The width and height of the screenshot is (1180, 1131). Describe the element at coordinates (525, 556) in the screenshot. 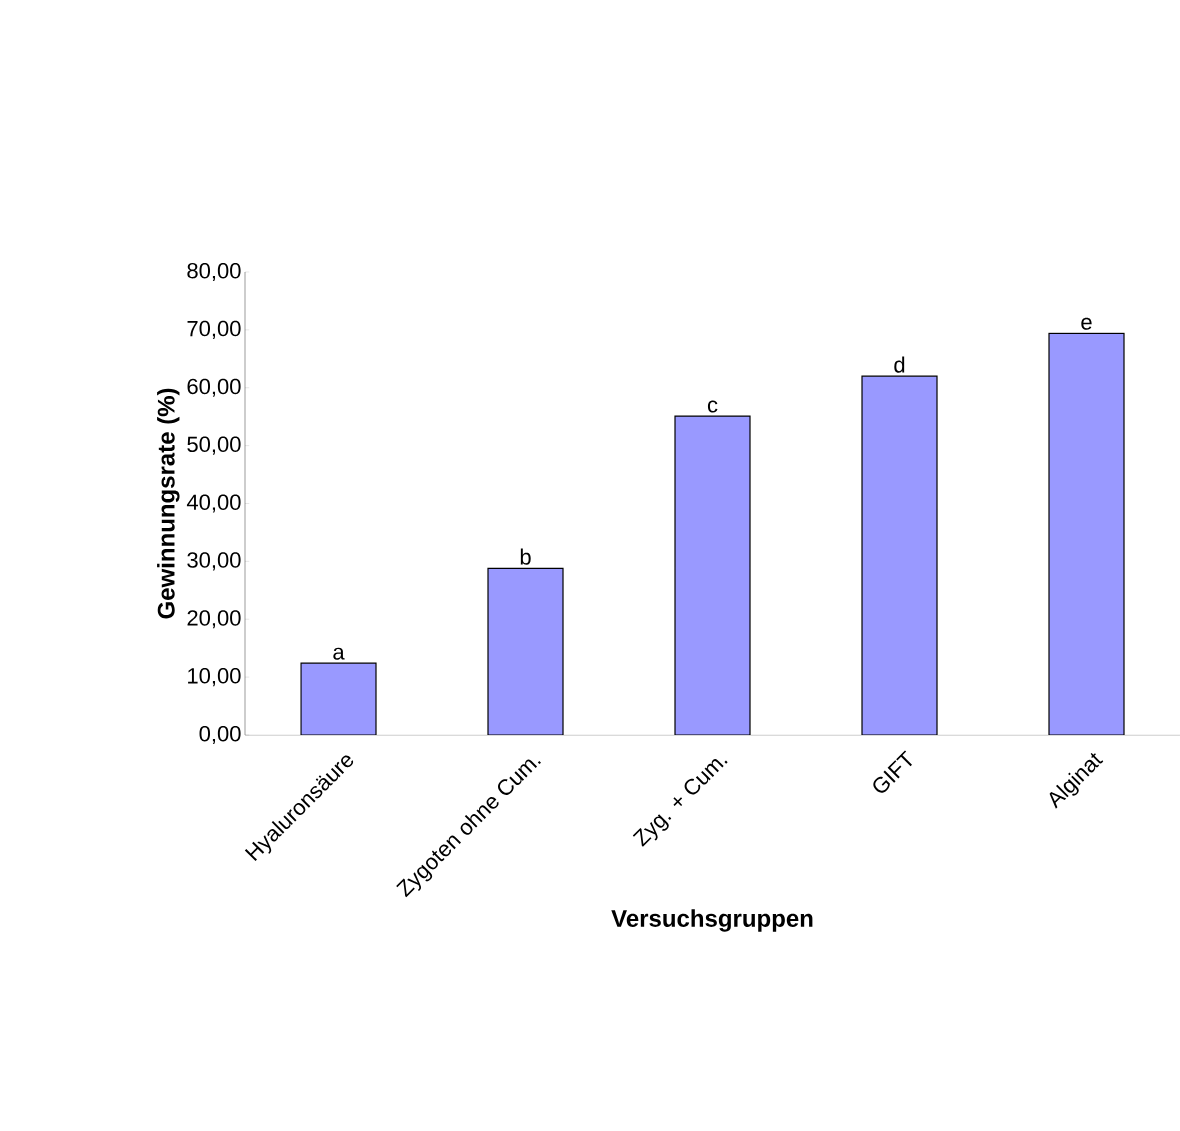

I see `annotation: b` at that location.